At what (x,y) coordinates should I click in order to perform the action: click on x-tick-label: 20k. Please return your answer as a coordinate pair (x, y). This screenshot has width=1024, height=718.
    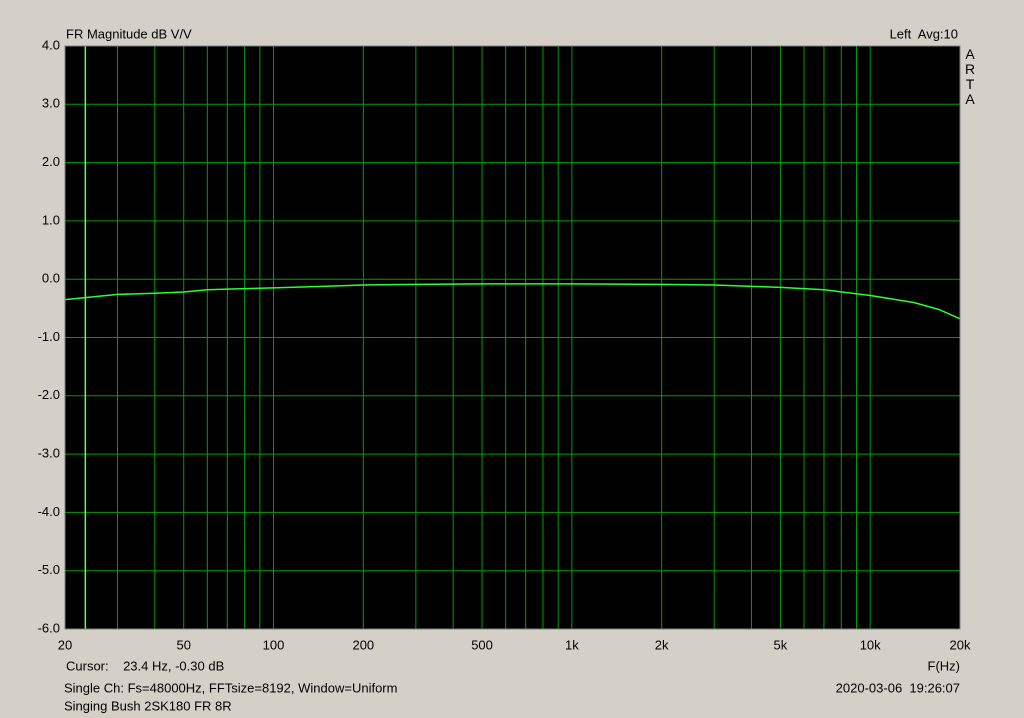
    Looking at the image, I should click on (960, 644).